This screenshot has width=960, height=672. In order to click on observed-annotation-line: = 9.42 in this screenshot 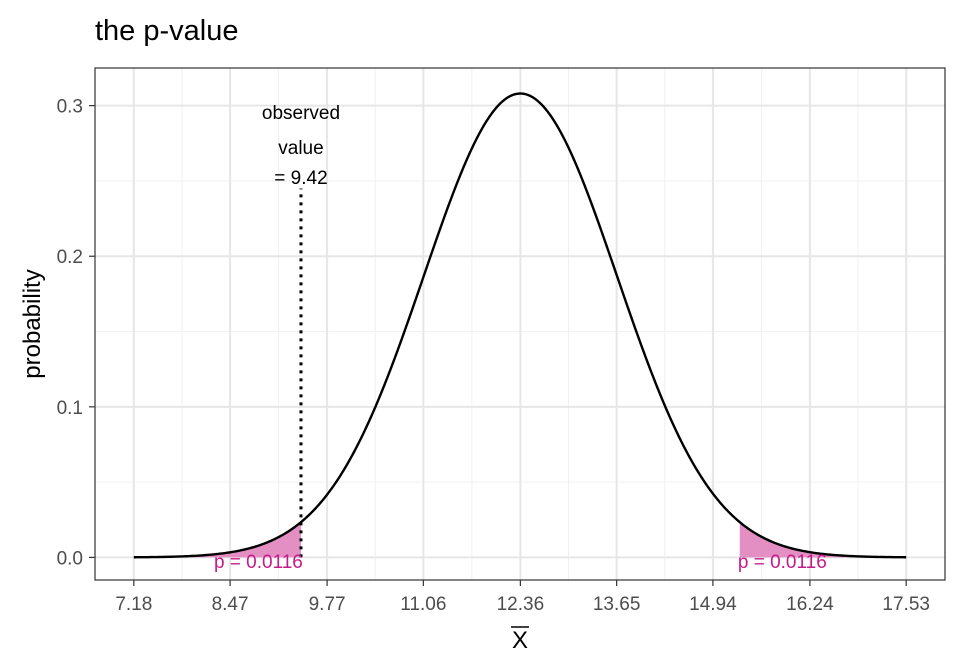, I will do `click(300, 178)`.